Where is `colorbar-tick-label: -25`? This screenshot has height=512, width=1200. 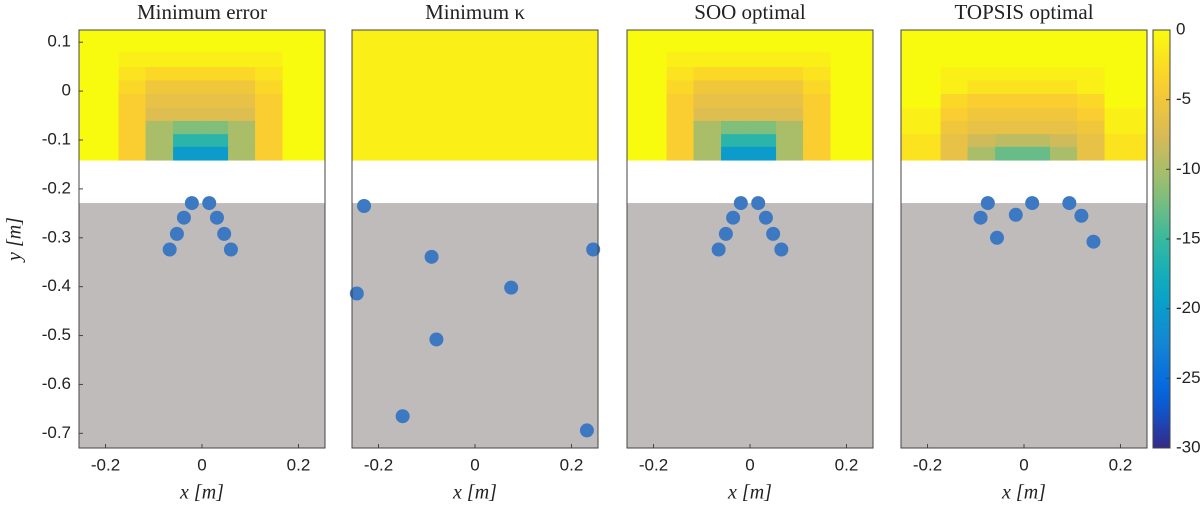
colorbar-tick-label: -25 is located at coordinates (1188, 377).